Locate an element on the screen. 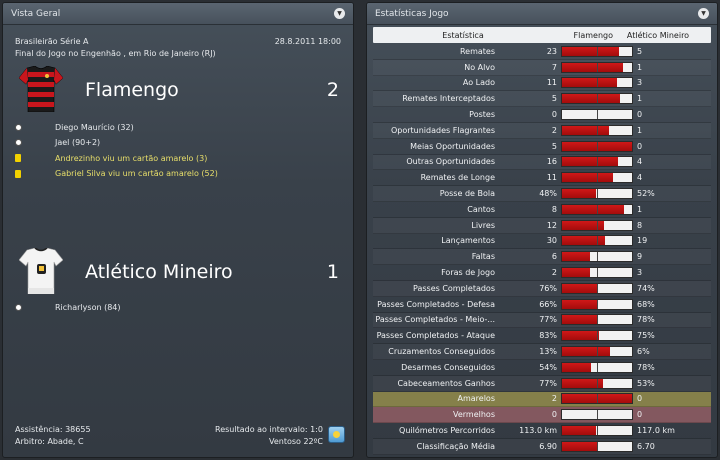 The height and width of the screenshot is (460, 720). stat-row: Vermelhos 0 0 is located at coordinates (542, 415).